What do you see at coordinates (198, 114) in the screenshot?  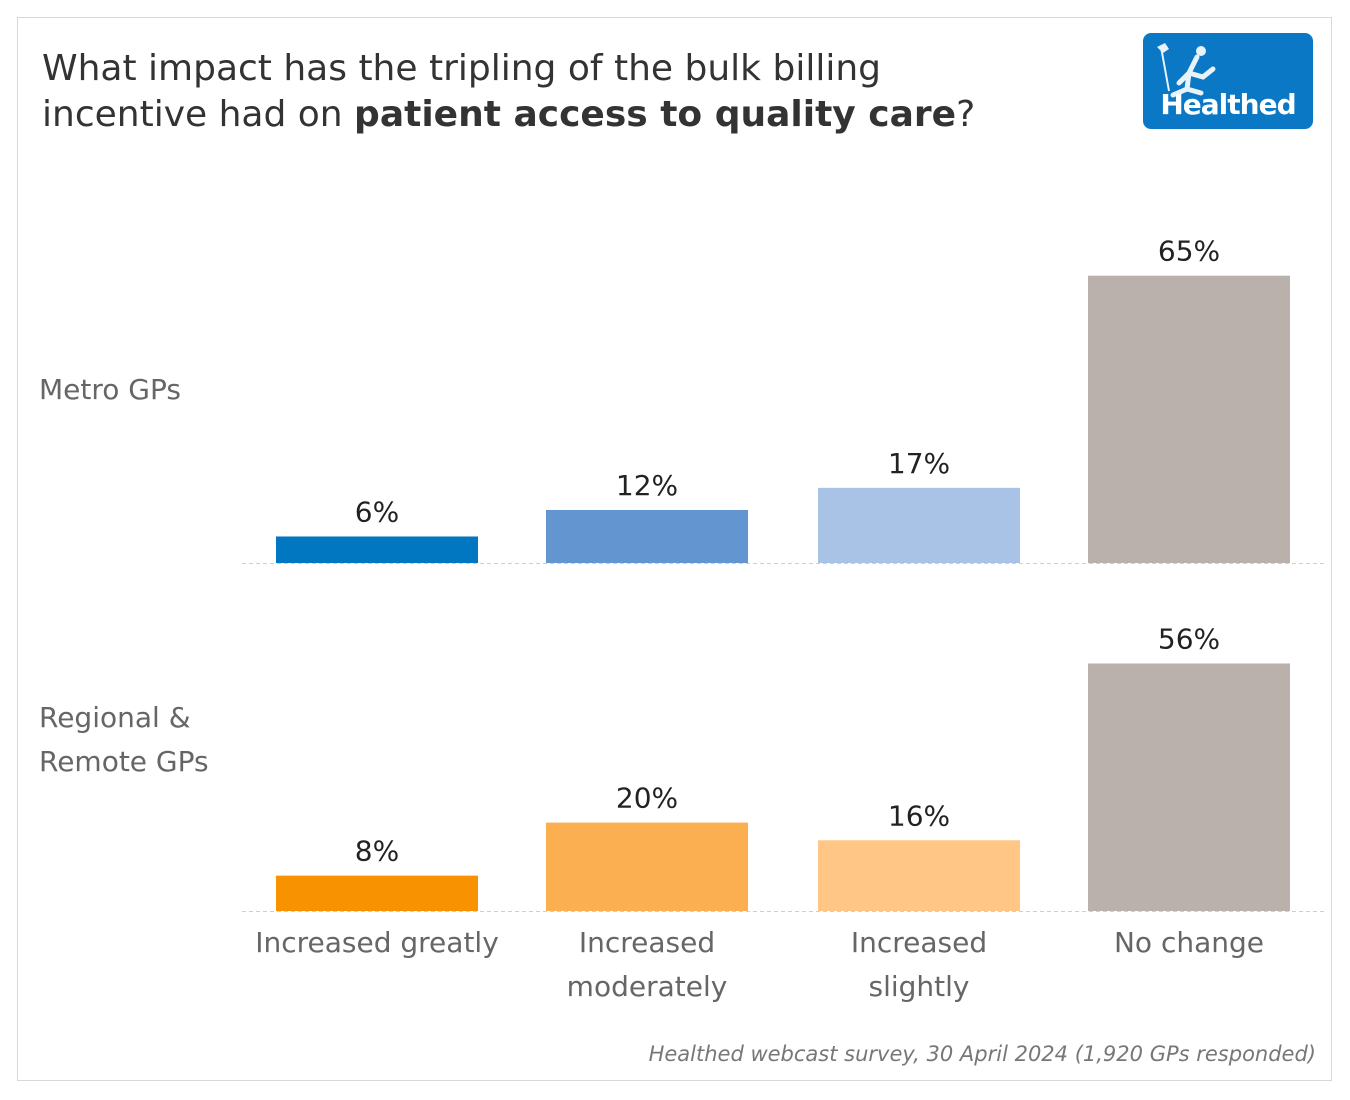 I see `title-part: incentive had on` at bounding box center [198, 114].